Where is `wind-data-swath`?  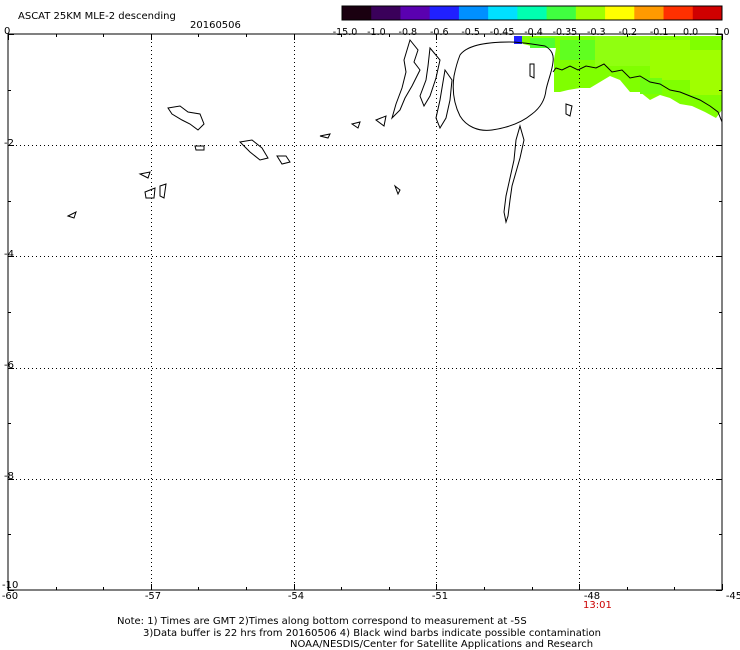
wind-data-swath is located at coordinates (618, 77).